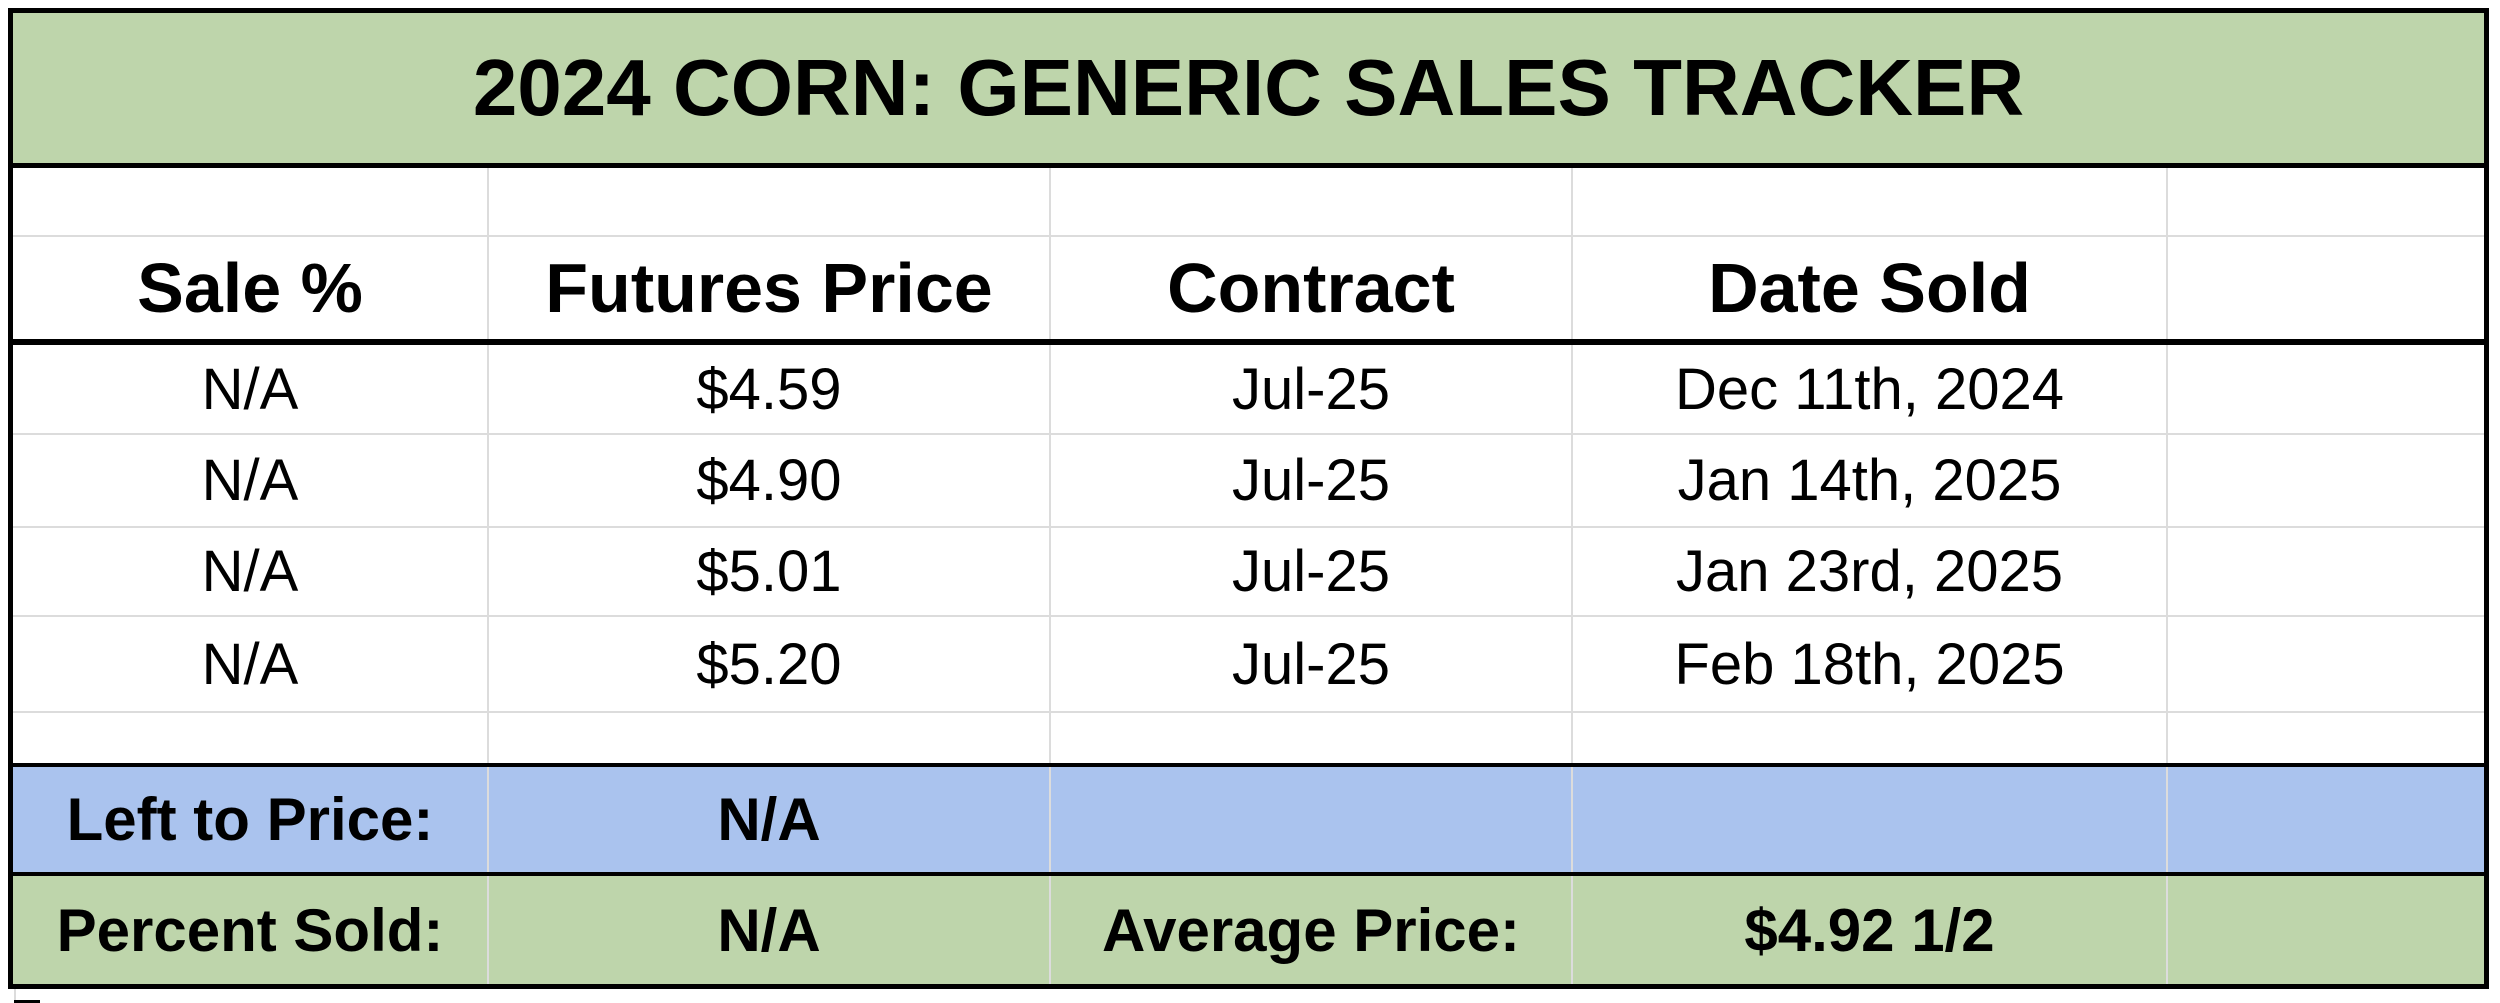 The width and height of the screenshot is (2500, 1003). What do you see at coordinates (770, 664) in the screenshot?
I see `cell-futures-price: $5.20` at bounding box center [770, 664].